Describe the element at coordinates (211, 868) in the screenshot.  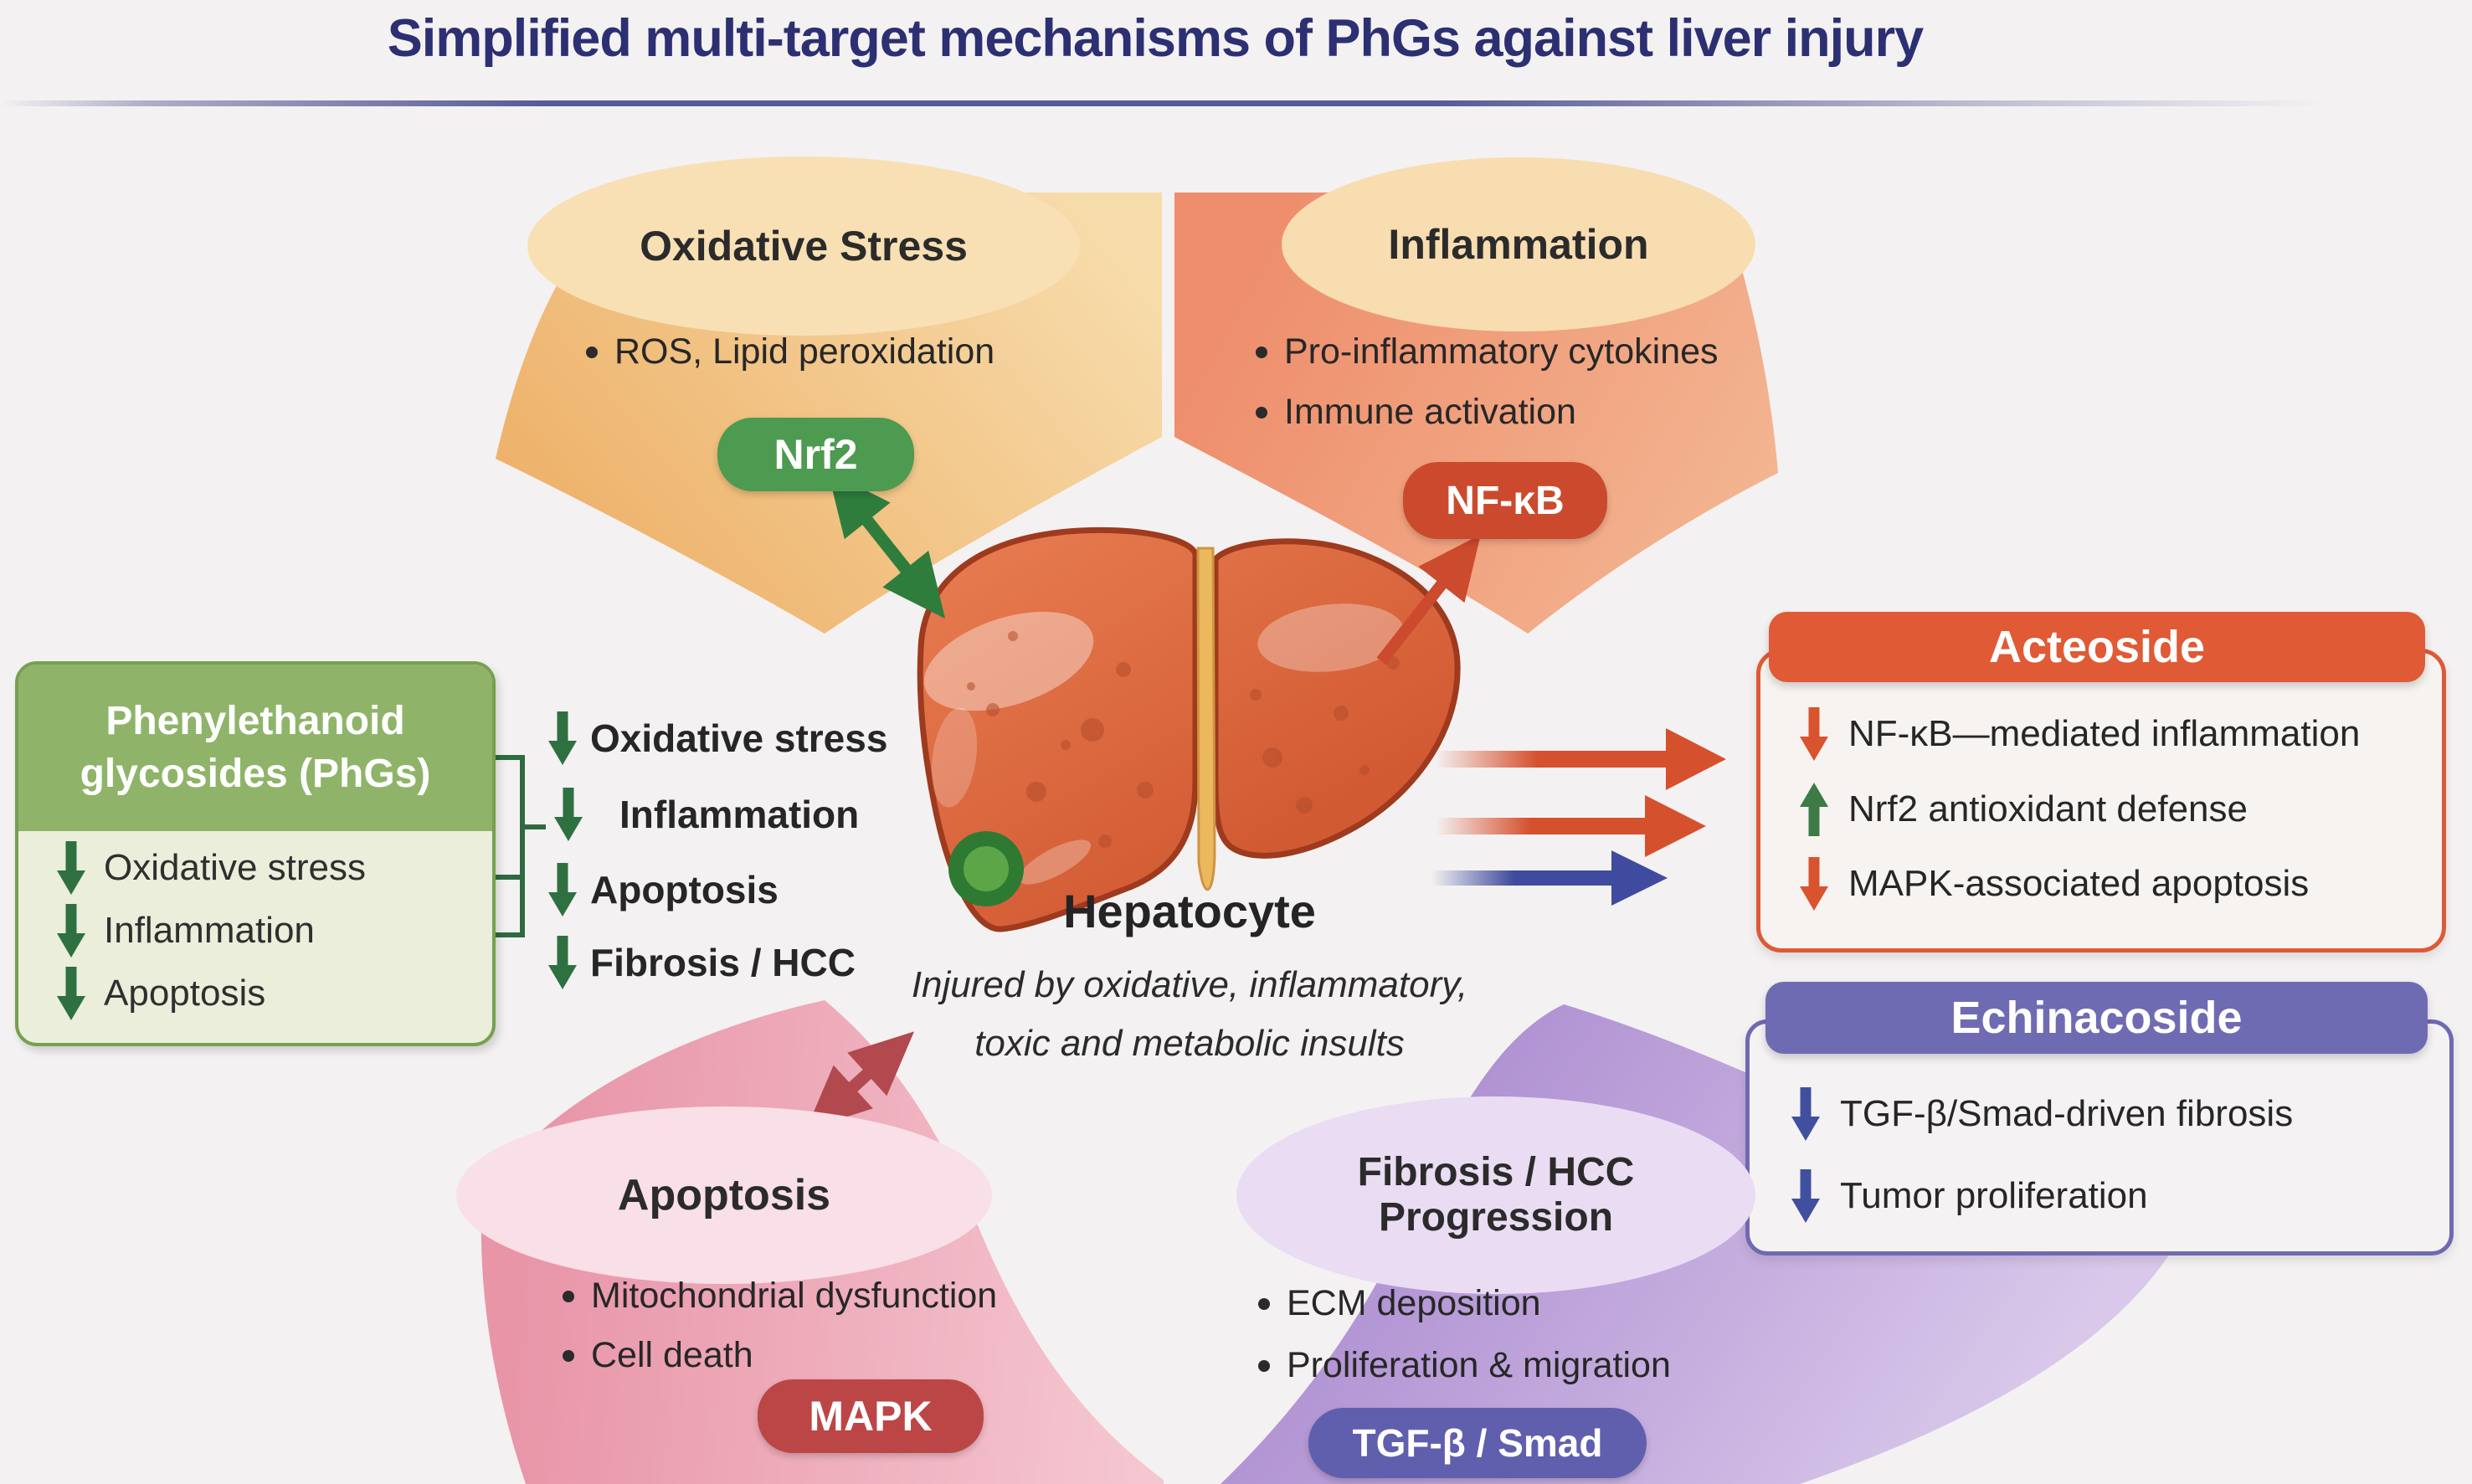
I see `phgs-item-oxidative-stress: Oxidative stress` at that location.